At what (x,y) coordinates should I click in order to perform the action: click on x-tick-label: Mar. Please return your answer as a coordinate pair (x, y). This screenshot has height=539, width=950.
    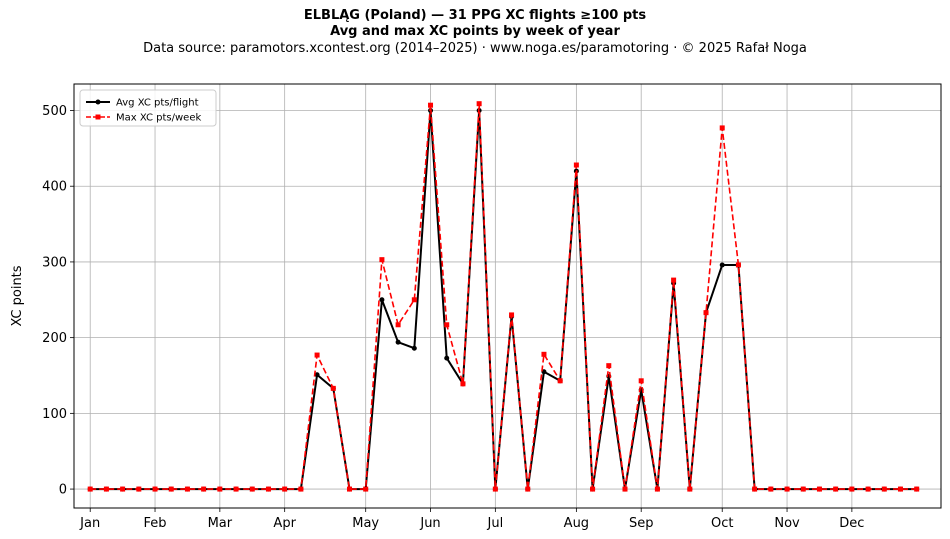
    Looking at the image, I should click on (220, 523).